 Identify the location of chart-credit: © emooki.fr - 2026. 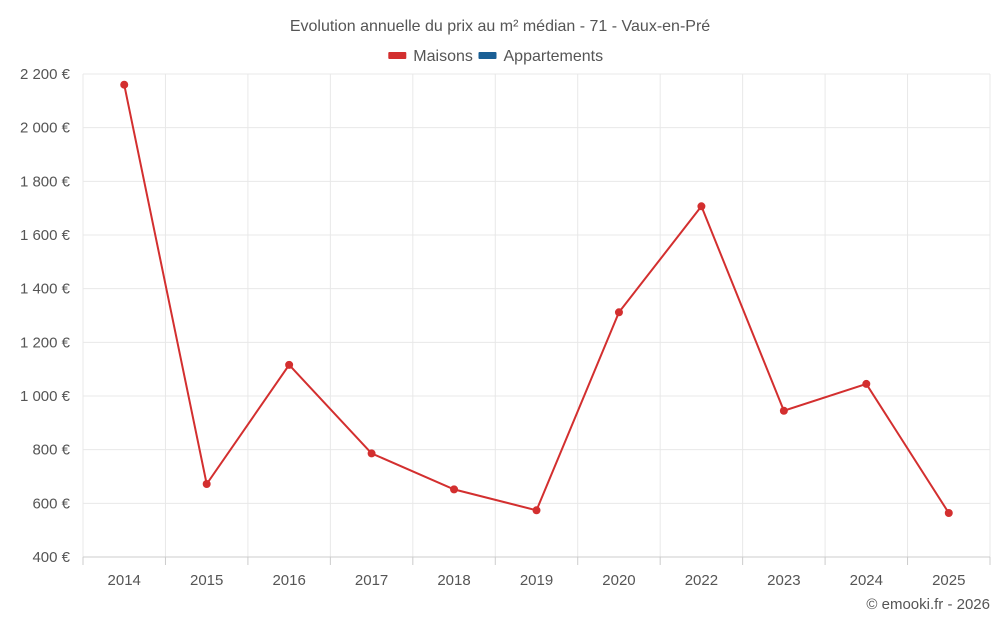
(928, 604).